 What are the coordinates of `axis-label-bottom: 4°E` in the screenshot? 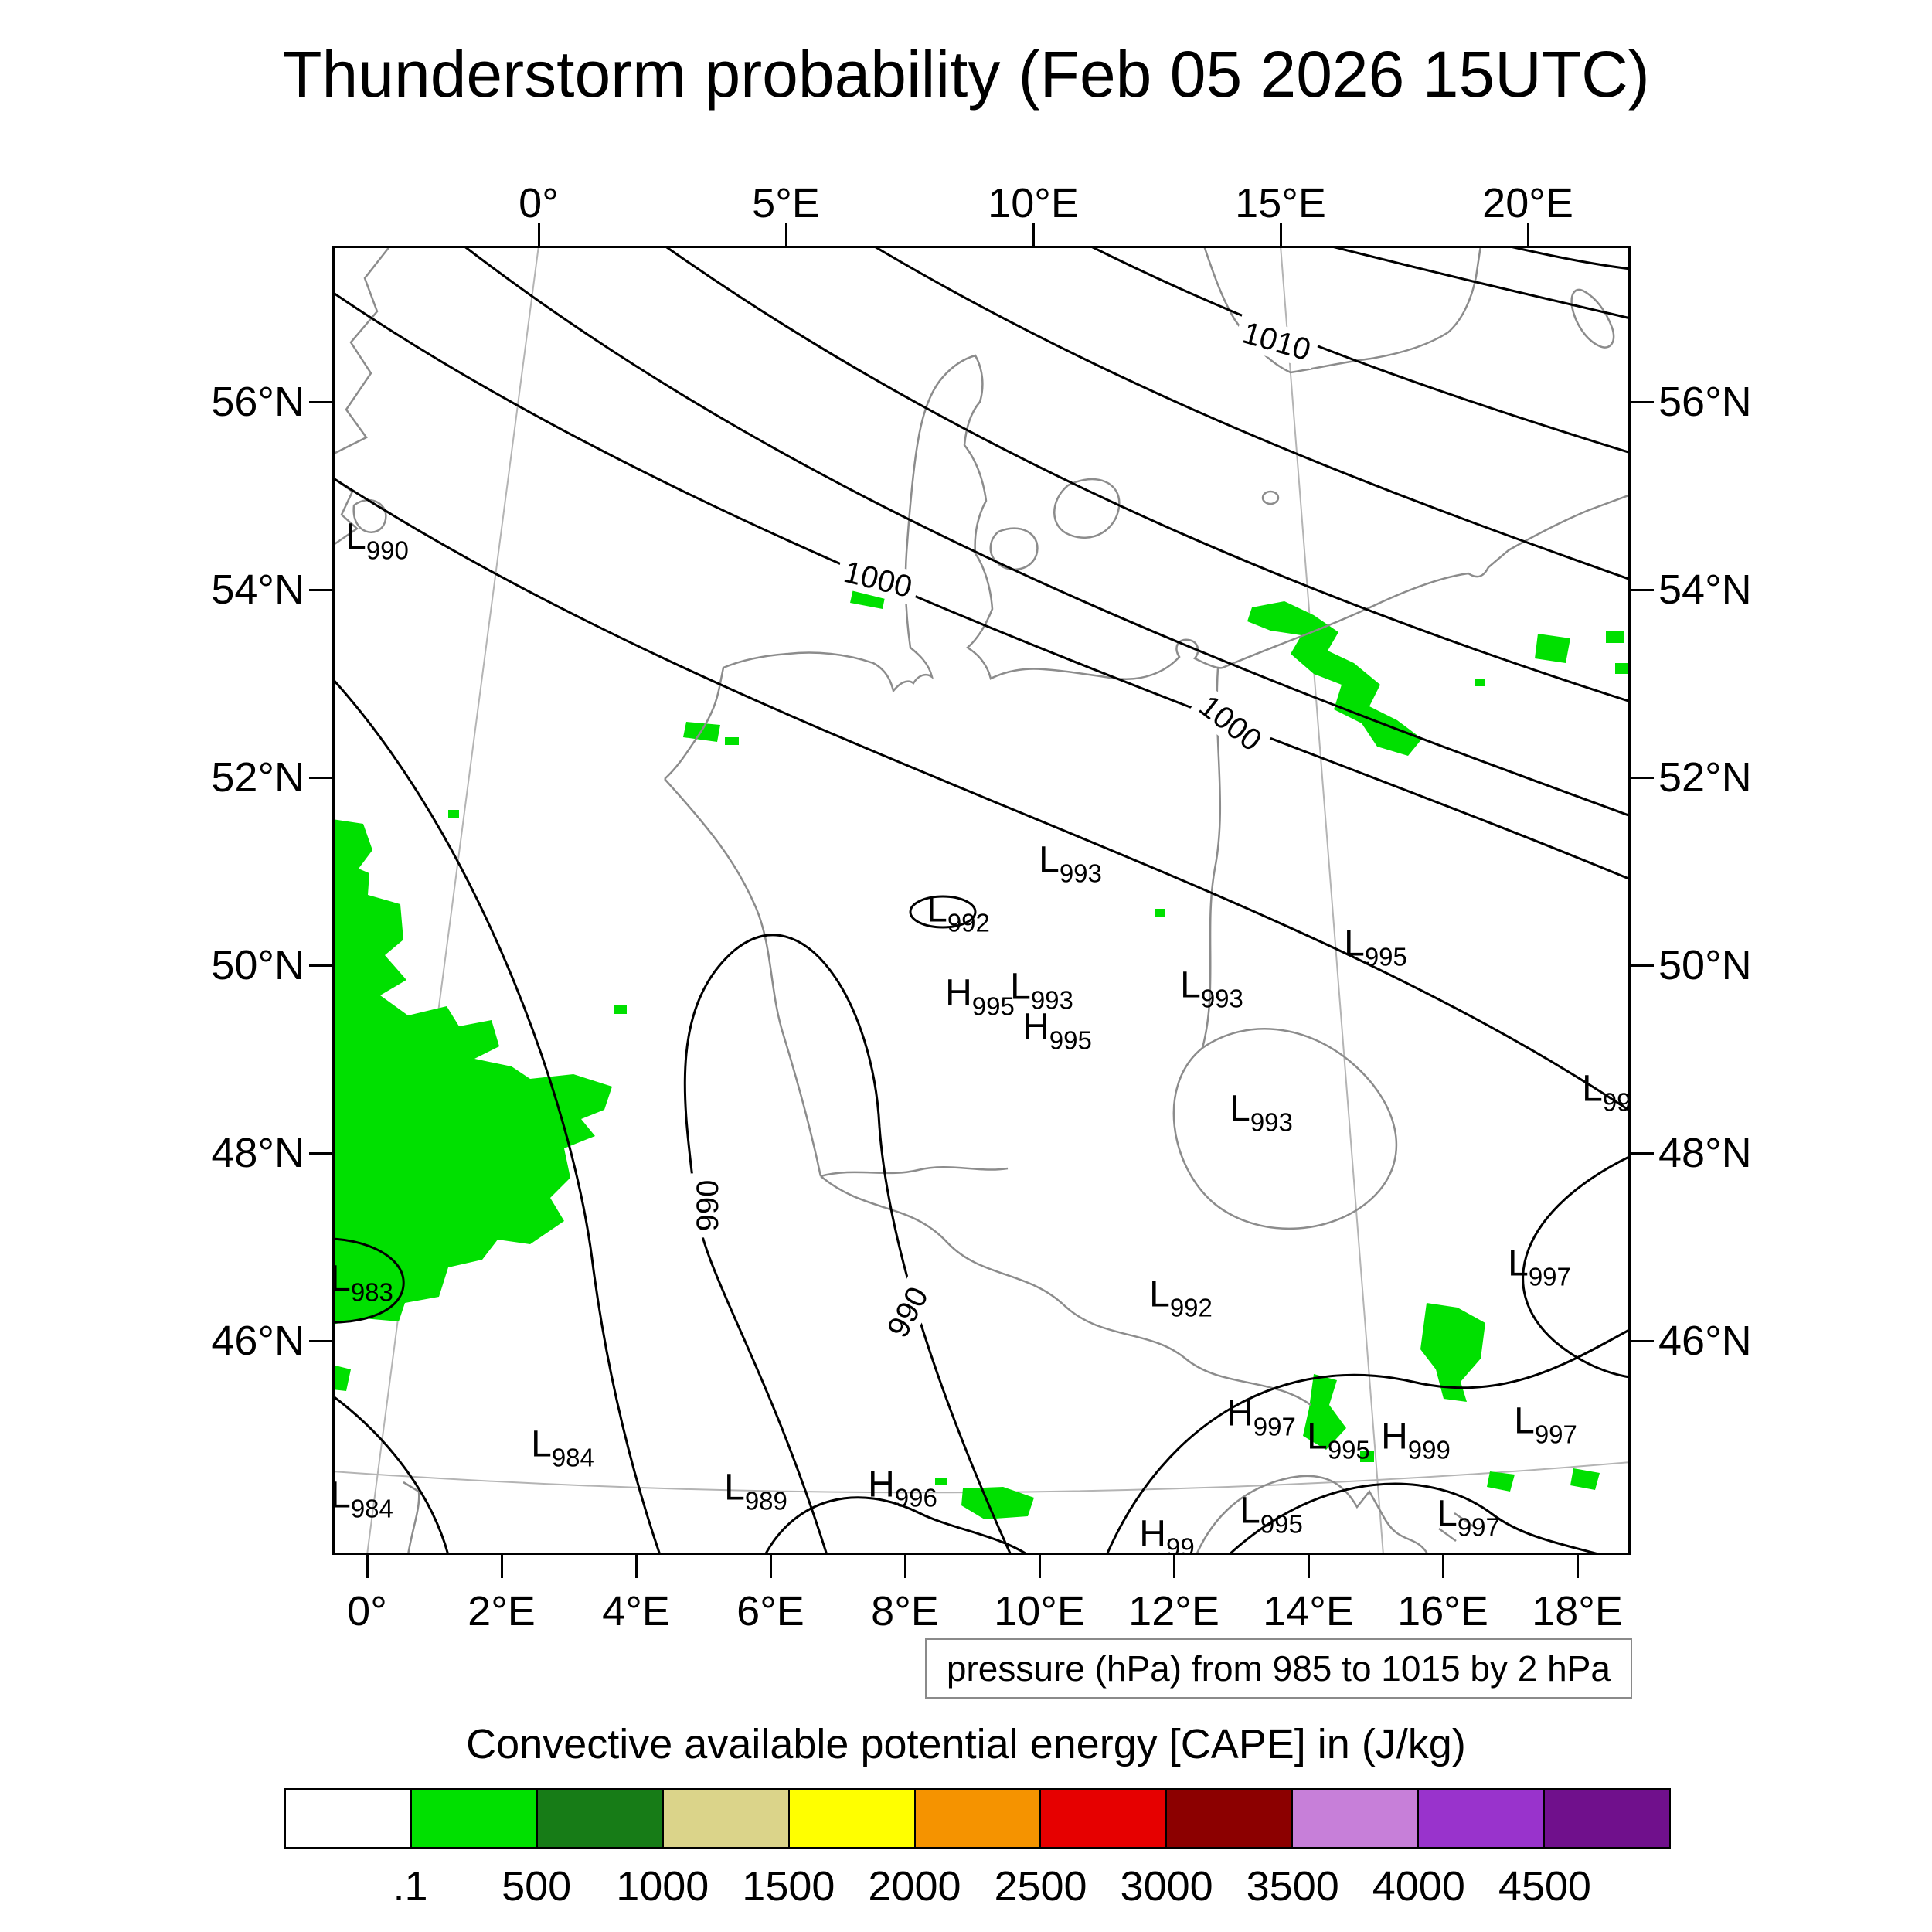 It's located at (636, 1611).